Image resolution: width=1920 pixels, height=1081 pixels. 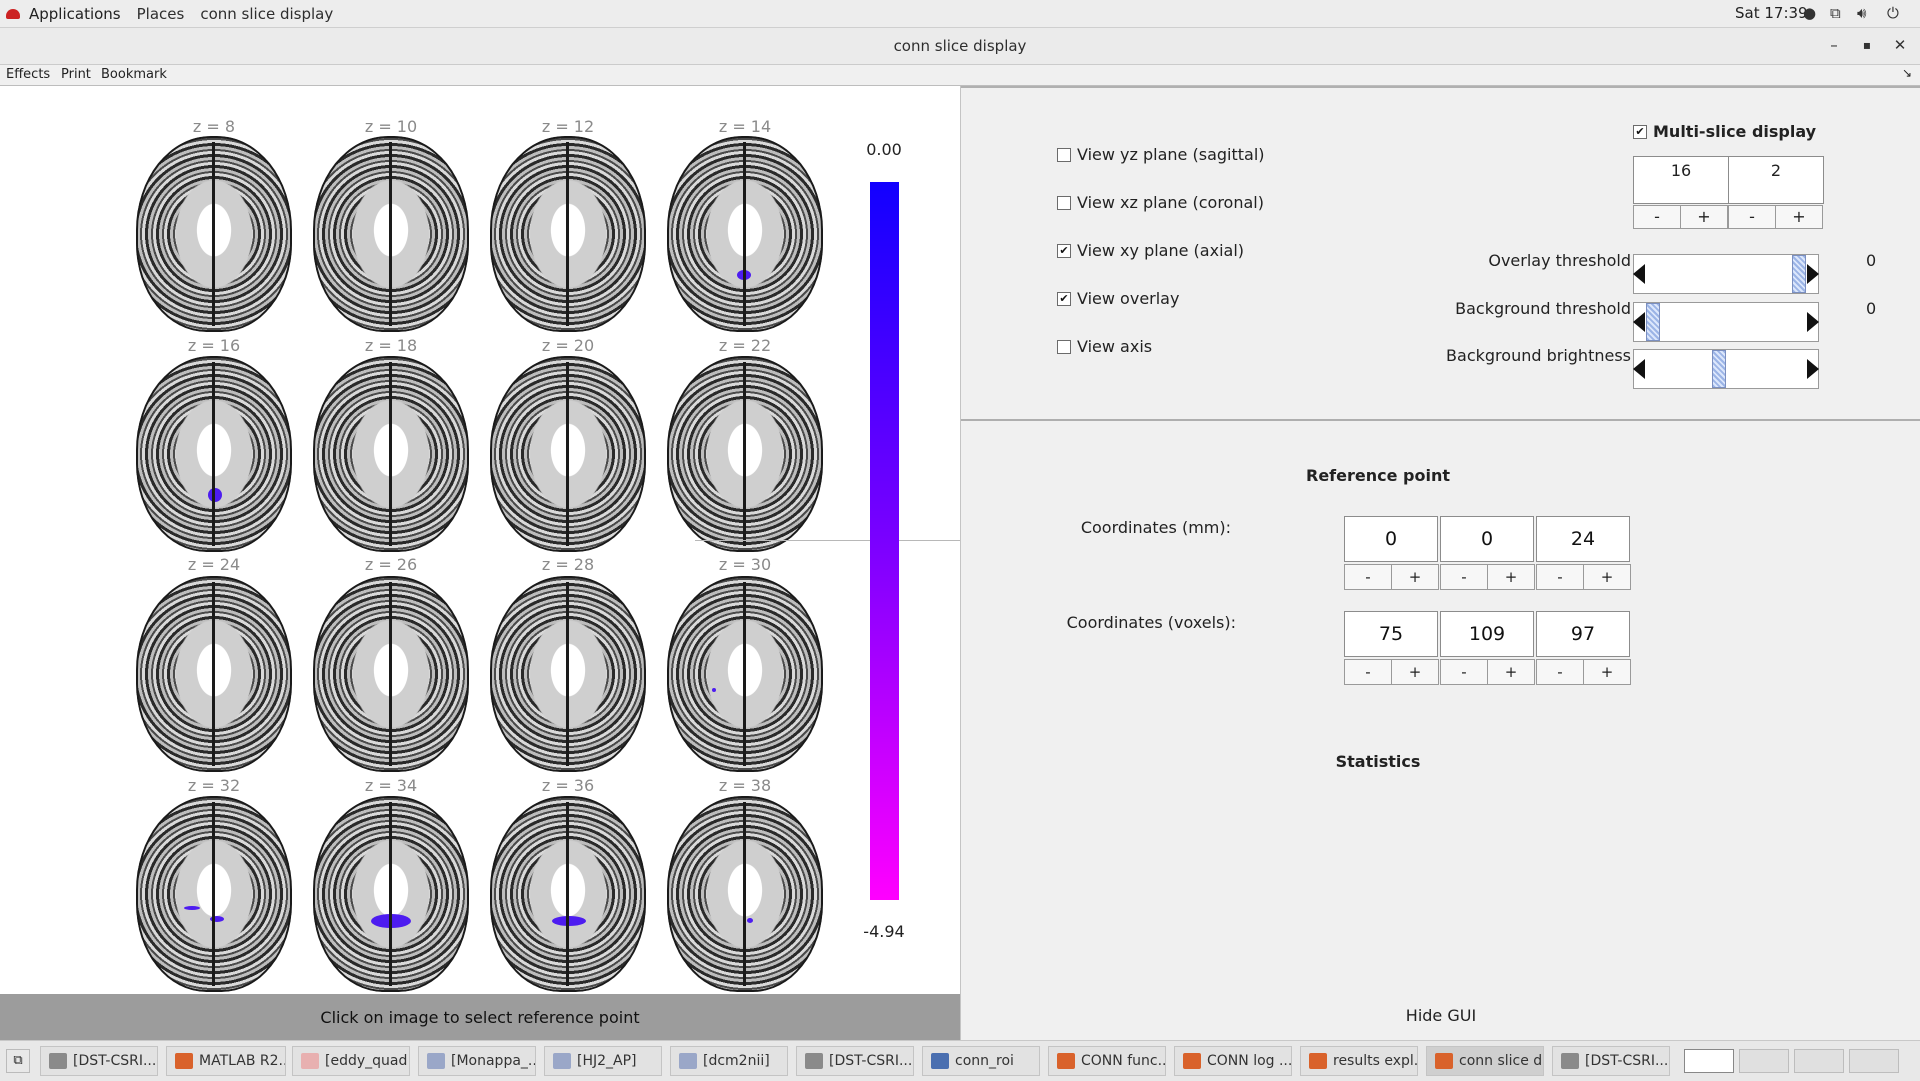 What do you see at coordinates (1391, 539) in the screenshot?
I see `coord-mm-x-field: 0` at bounding box center [1391, 539].